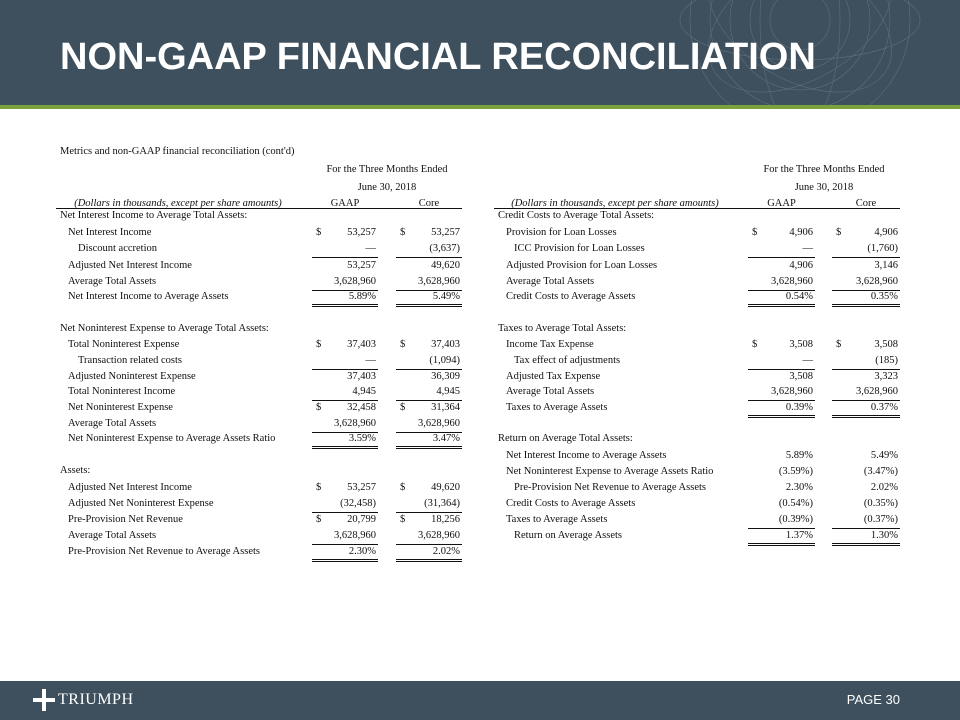  What do you see at coordinates (96, 699) in the screenshot?
I see `brand: TRIUMPH` at bounding box center [96, 699].